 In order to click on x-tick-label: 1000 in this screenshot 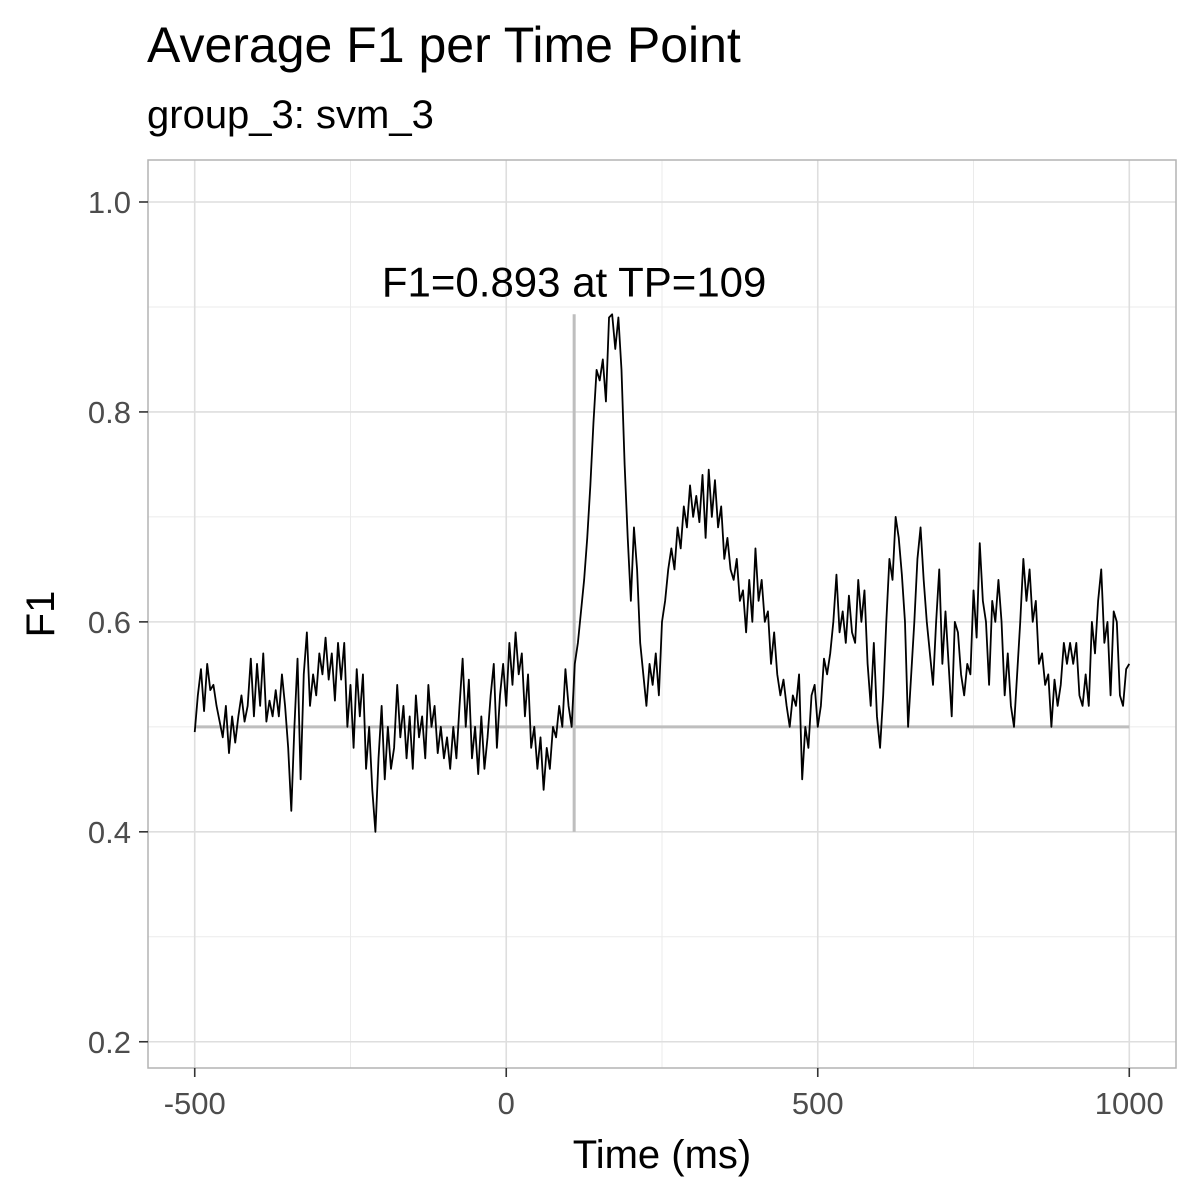, I will do `click(1129, 1103)`.